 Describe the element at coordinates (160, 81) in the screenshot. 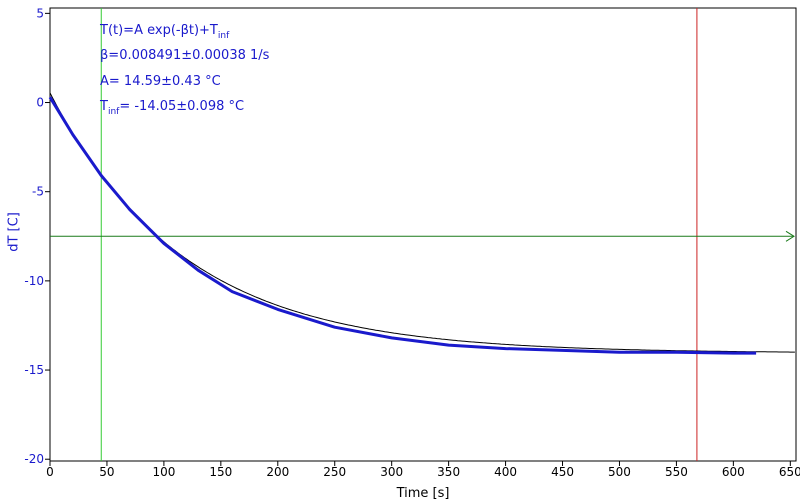

I see `annotation-amplitude: A= 14.59±0.43 °C` at that location.